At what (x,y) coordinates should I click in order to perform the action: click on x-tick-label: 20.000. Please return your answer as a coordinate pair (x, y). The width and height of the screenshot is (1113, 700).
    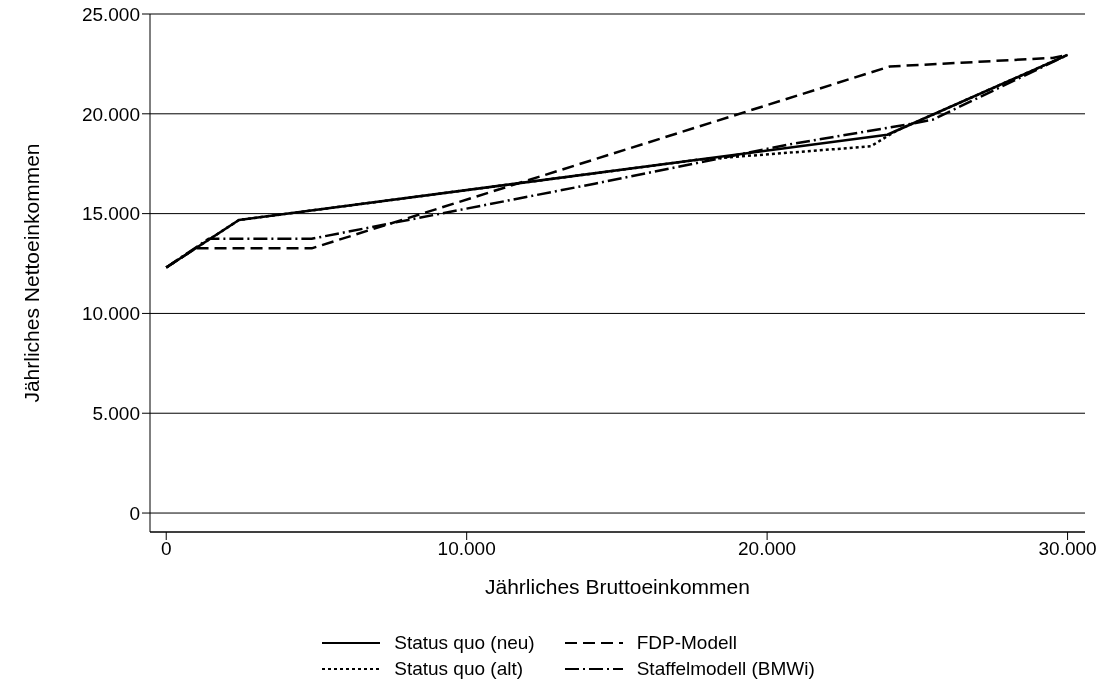
    Looking at the image, I should click on (767, 549).